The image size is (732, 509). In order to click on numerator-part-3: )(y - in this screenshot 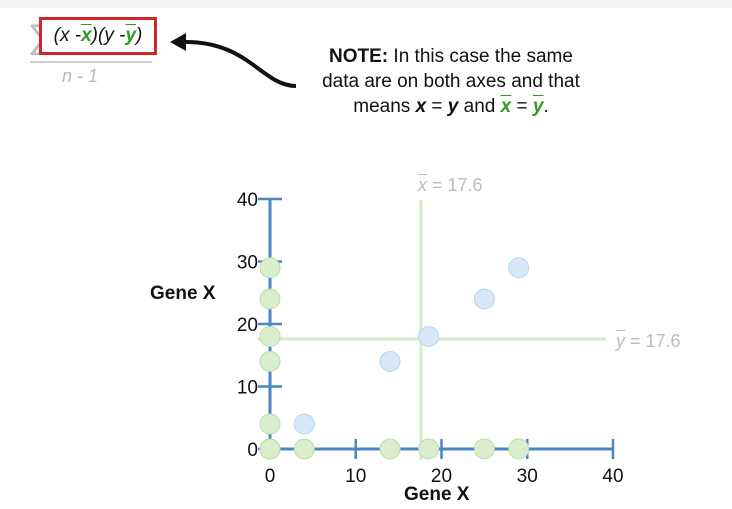, I will do `click(108, 35)`.